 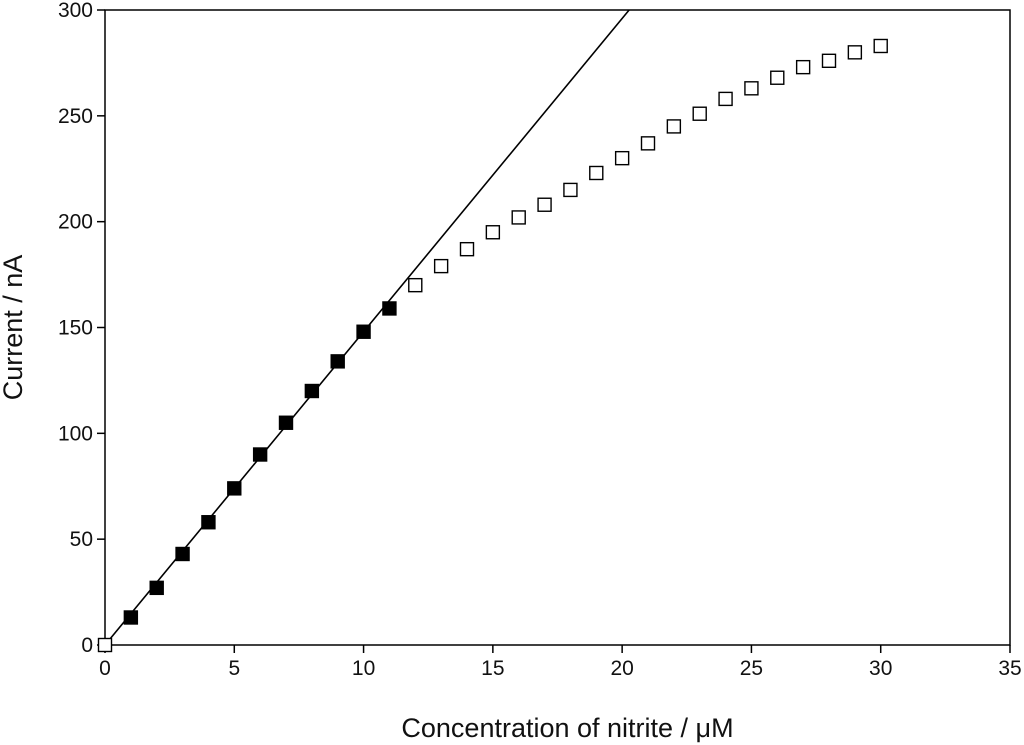 I want to click on y-axis-title: Current / nA, so click(x=14, y=328).